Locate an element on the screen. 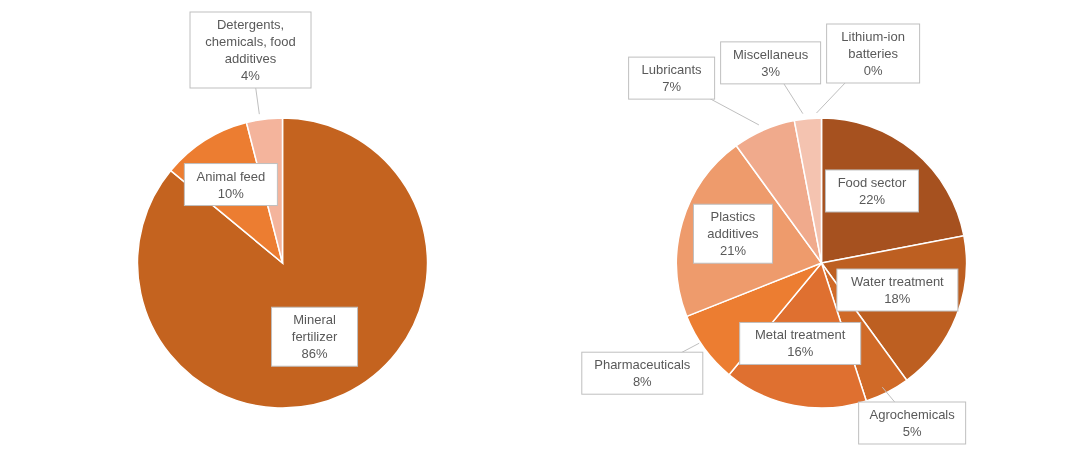 This screenshot has height=450, width=1078. data-label: 5% is located at coordinates (912, 431).